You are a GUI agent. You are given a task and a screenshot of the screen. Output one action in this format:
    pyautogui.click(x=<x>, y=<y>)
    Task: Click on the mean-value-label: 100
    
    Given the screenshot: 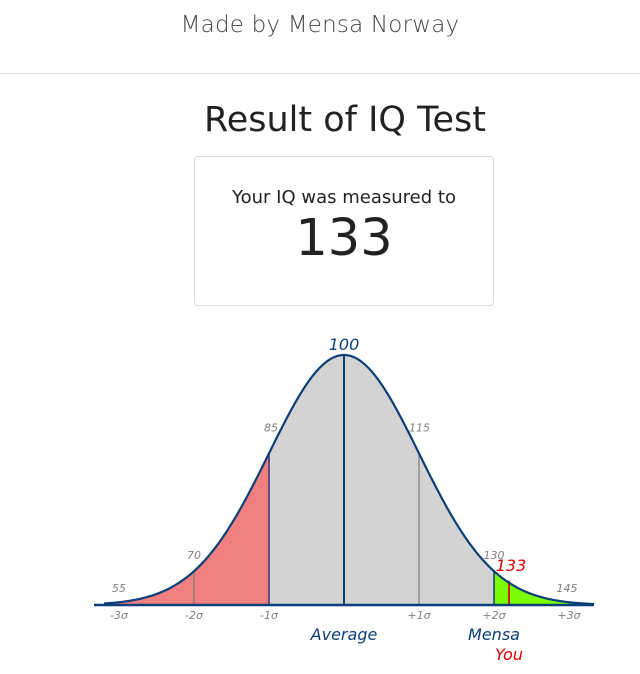 What is the action you would take?
    pyautogui.click(x=344, y=344)
    